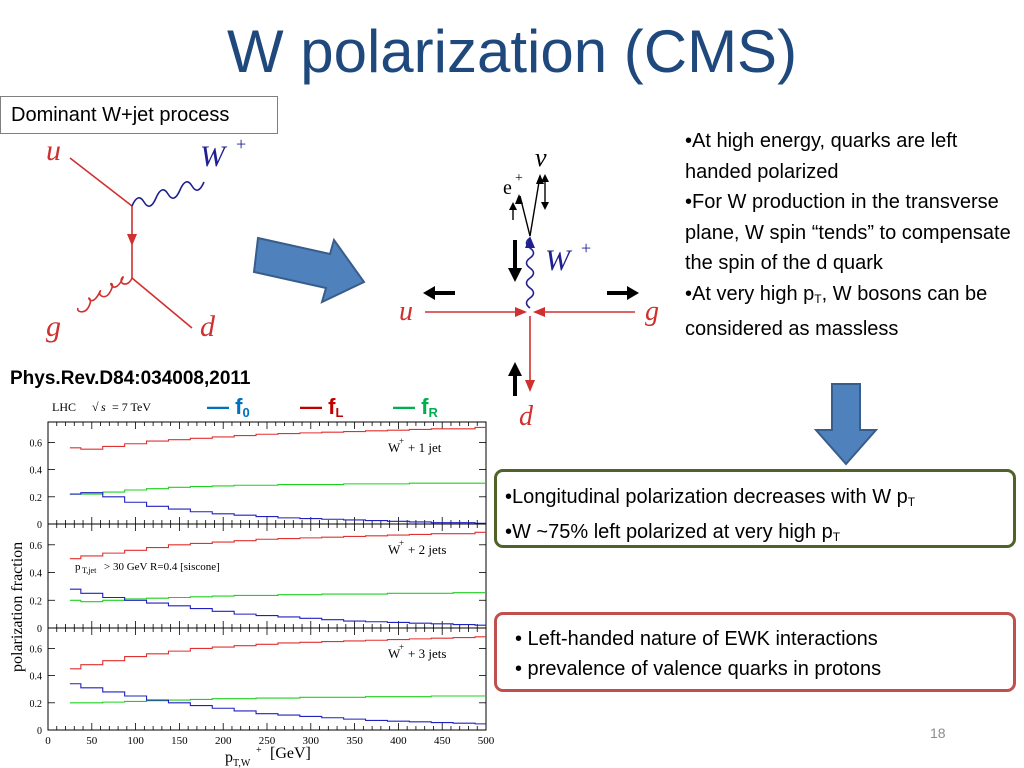 Image resolution: width=1024 pixels, height=768 pixels. What do you see at coordinates (515, 275) in the screenshot?
I see `spin-arrow-w` at bounding box center [515, 275].